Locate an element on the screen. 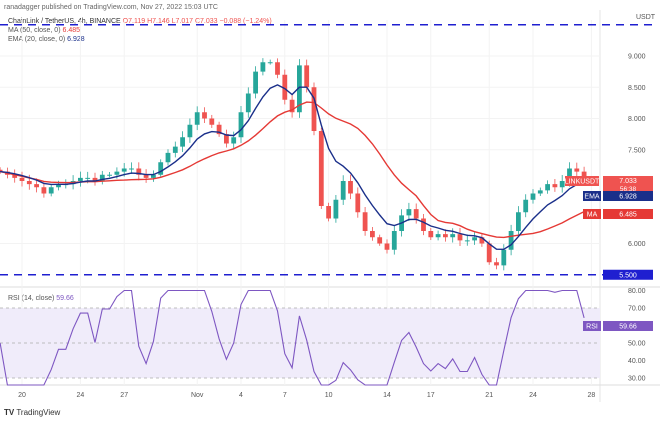 Image resolution: width=660 pixels, height=422 pixels. last-symbol-text: LINKUSDT is located at coordinates (582, 182).